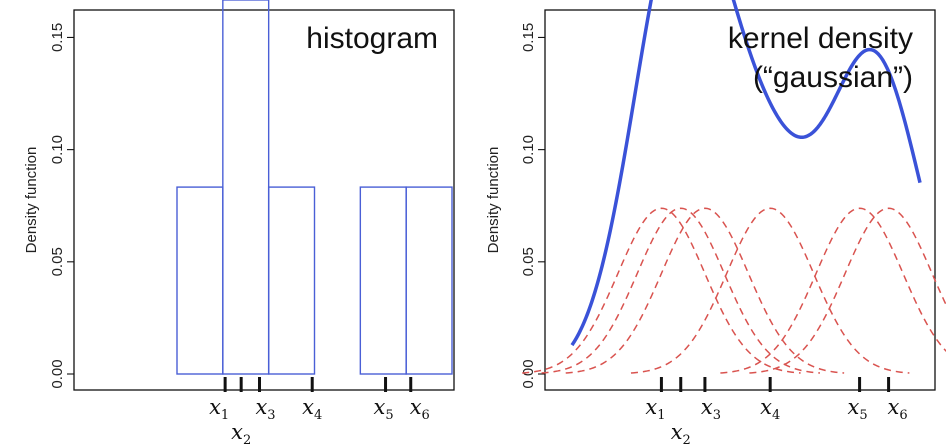 The width and height of the screenshot is (946, 447). Describe the element at coordinates (820, 38) in the screenshot. I see `kde-title: kernel density` at that location.